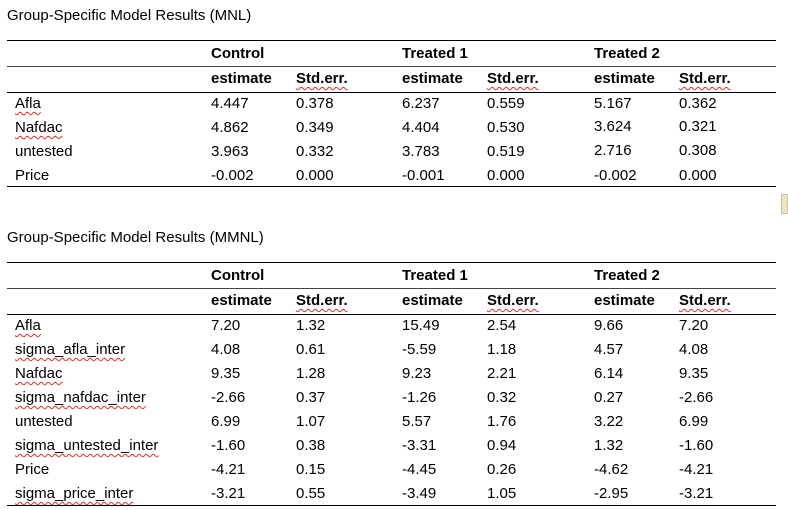 The height and width of the screenshot is (509, 788). Describe the element at coordinates (435, 275) in the screenshot. I see `table2-group-header: Treated 1` at that location.